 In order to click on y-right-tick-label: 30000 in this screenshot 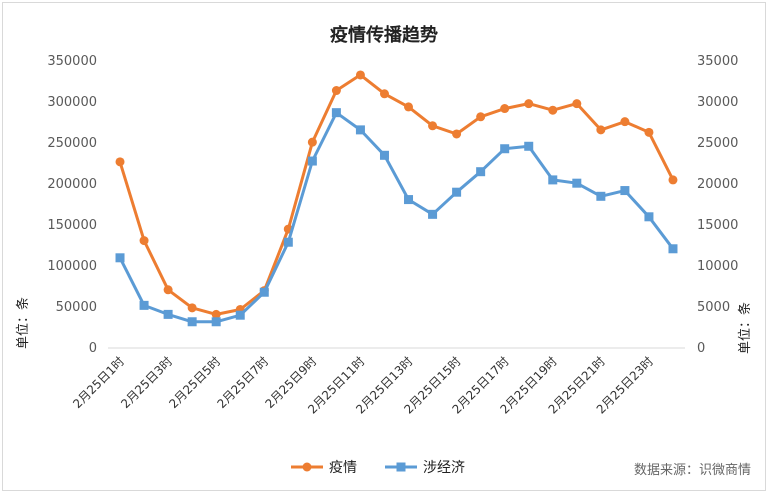, I will do `click(717, 102)`.